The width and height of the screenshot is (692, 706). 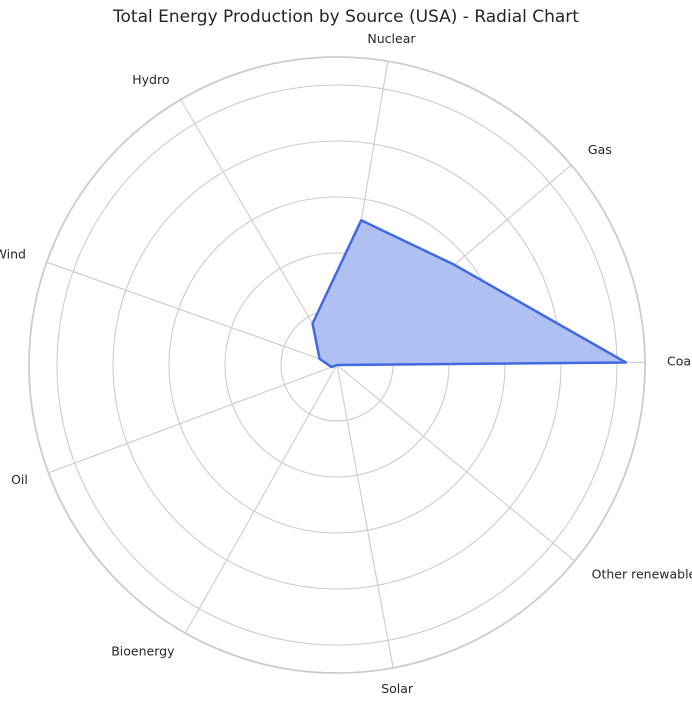 What do you see at coordinates (259, 232) in the screenshot?
I see `spoke-hydro` at bounding box center [259, 232].